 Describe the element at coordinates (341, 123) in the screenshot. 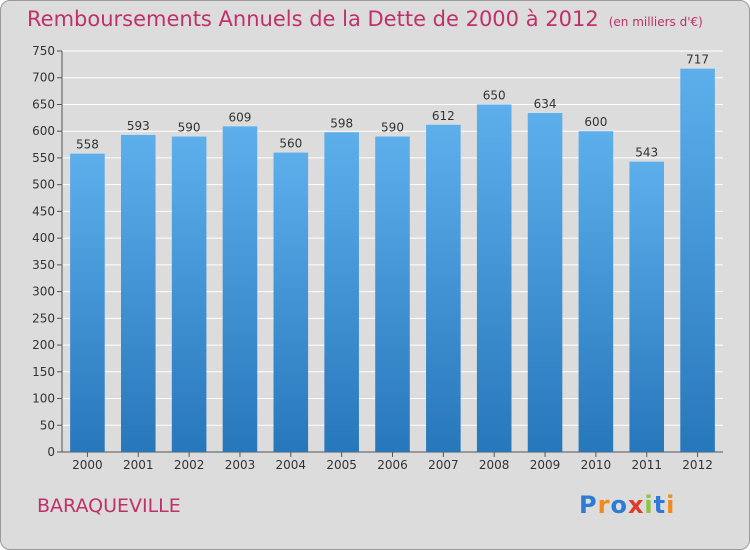

I see `data-label: 598` at that location.